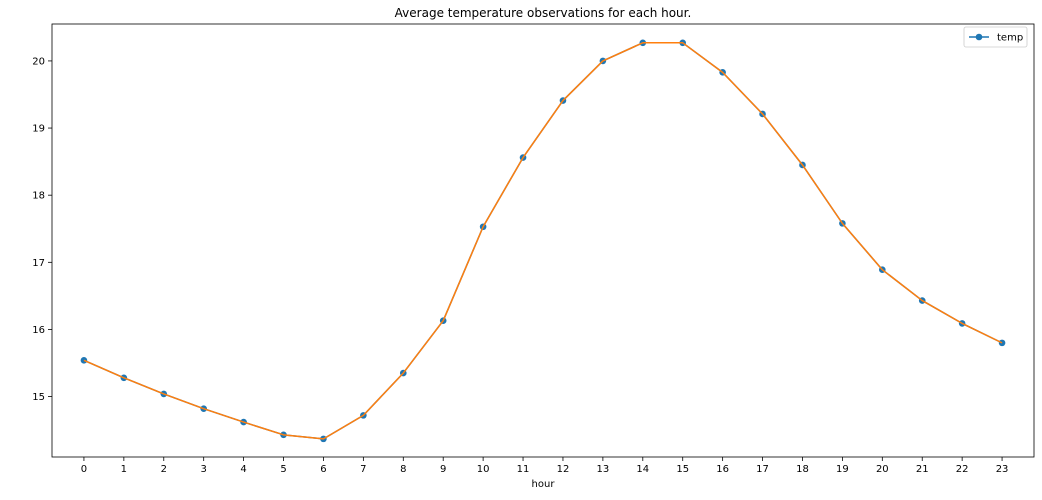 This screenshot has height=500, width=1042. What do you see at coordinates (722, 469) in the screenshot?
I see `x-tick-label: 16` at bounding box center [722, 469].